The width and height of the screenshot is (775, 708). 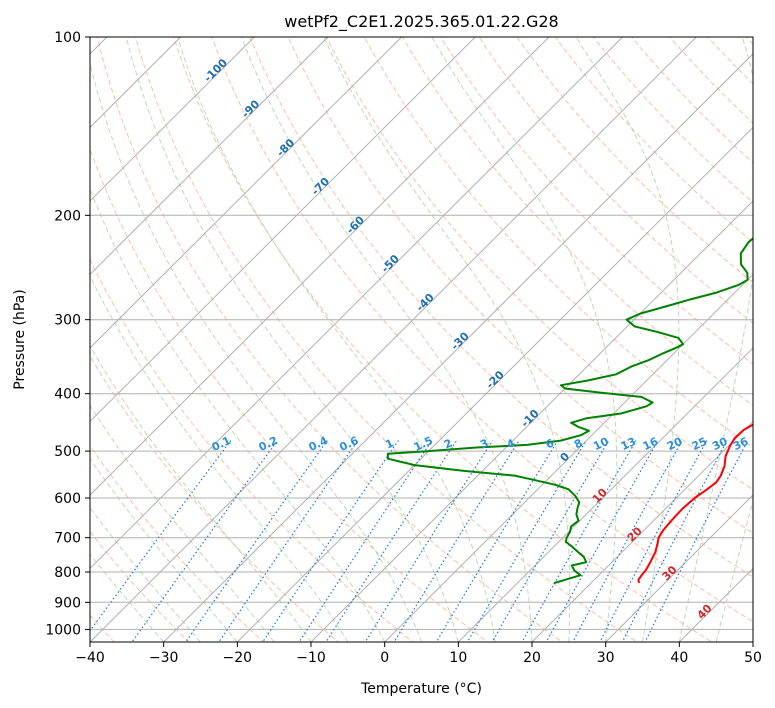 What do you see at coordinates (67, 603) in the screenshot?
I see `y-tick-label: 900` at bounding box center [67, 603].